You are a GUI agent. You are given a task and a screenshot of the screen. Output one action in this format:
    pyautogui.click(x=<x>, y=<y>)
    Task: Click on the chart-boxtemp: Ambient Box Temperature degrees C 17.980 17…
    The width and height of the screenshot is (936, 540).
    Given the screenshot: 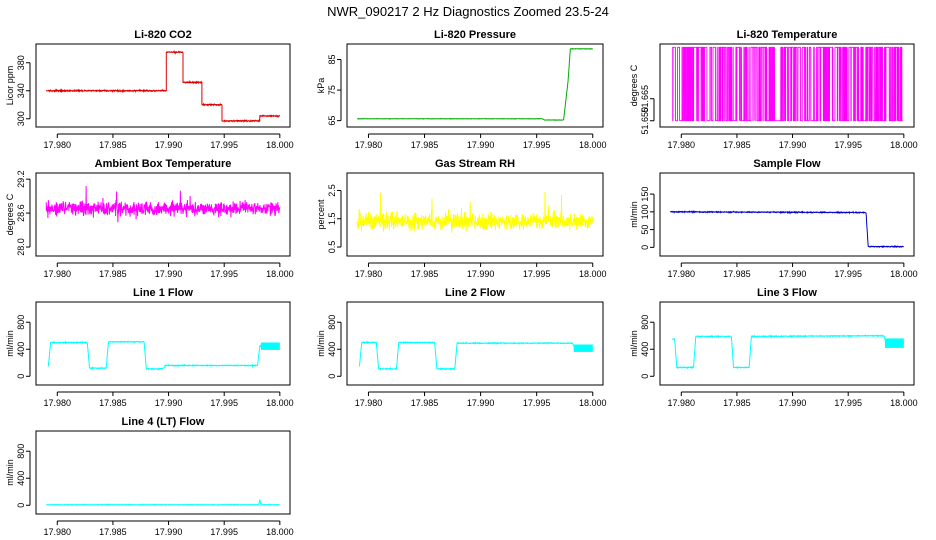 What is the action you would take?
    pyautogui.click(x=149, y=218)
    